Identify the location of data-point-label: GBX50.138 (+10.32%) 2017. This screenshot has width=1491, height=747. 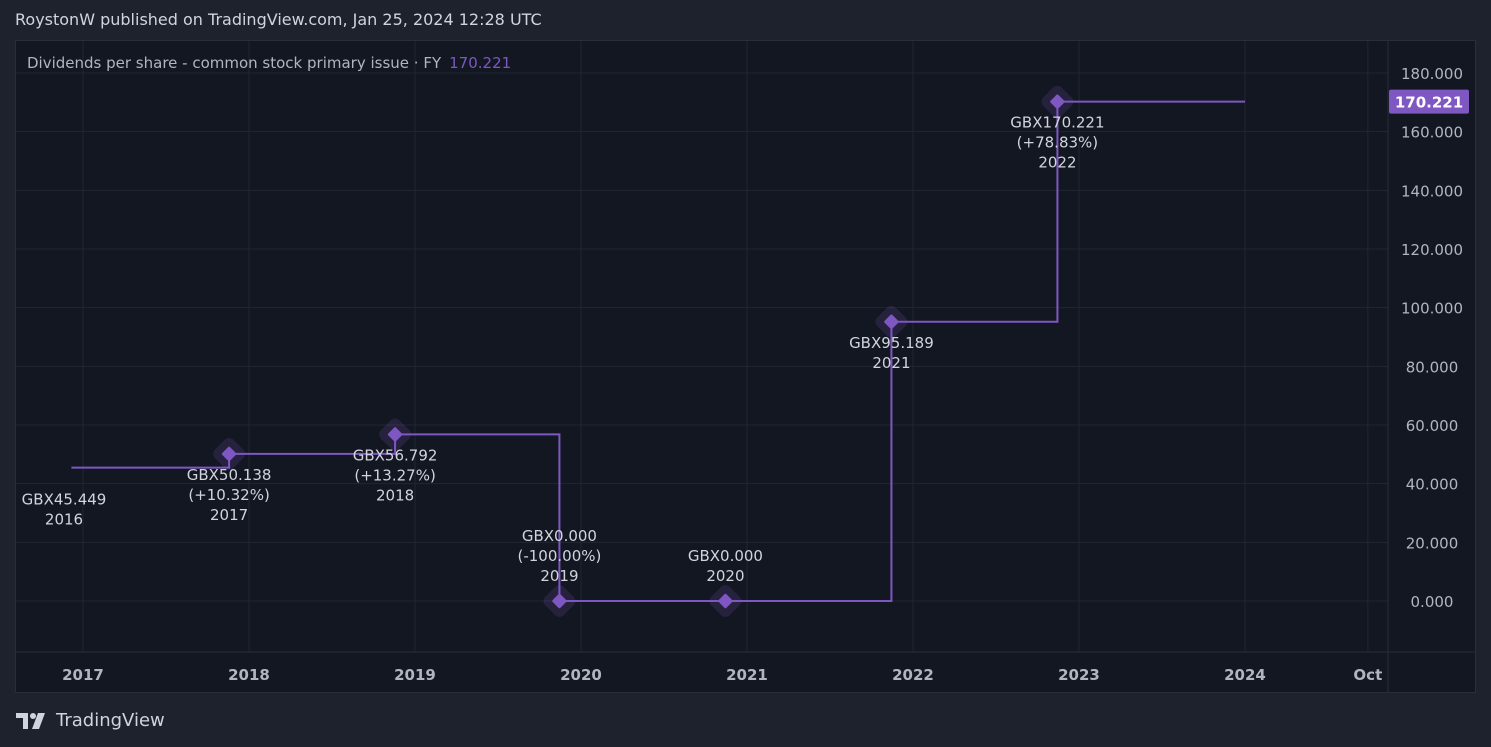
(229, 495).